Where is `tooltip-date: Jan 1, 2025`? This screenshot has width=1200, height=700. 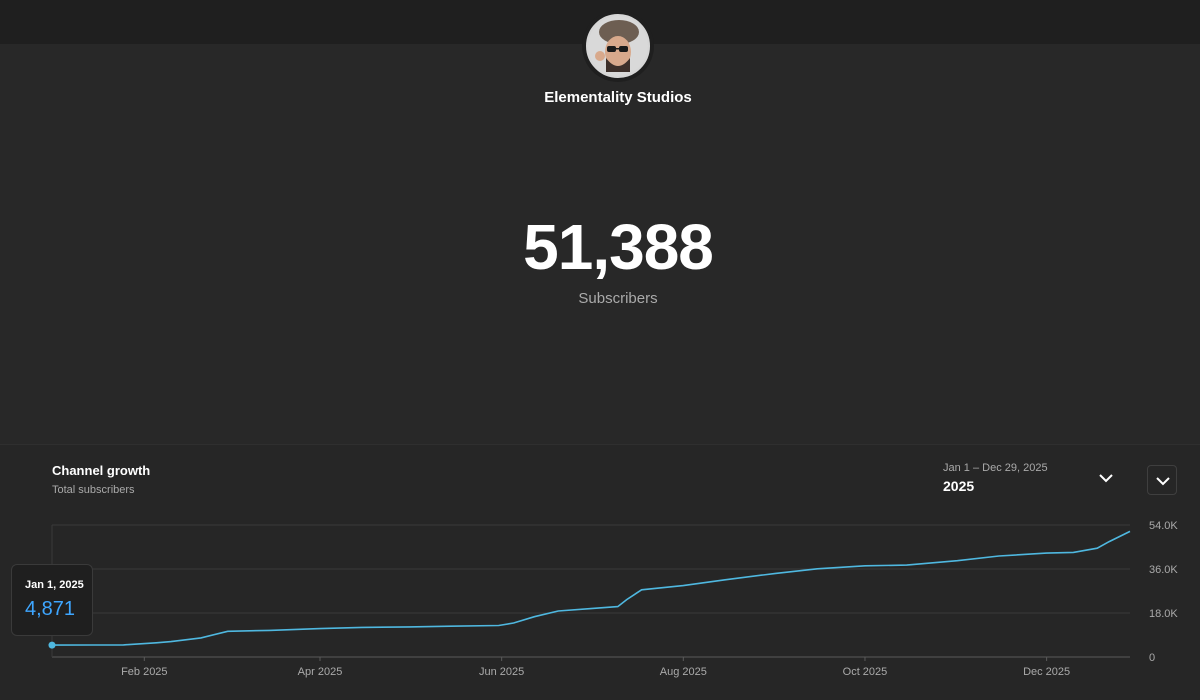
tooltip-date: Jan 1, 2025 is located at coordinates (54, 585).